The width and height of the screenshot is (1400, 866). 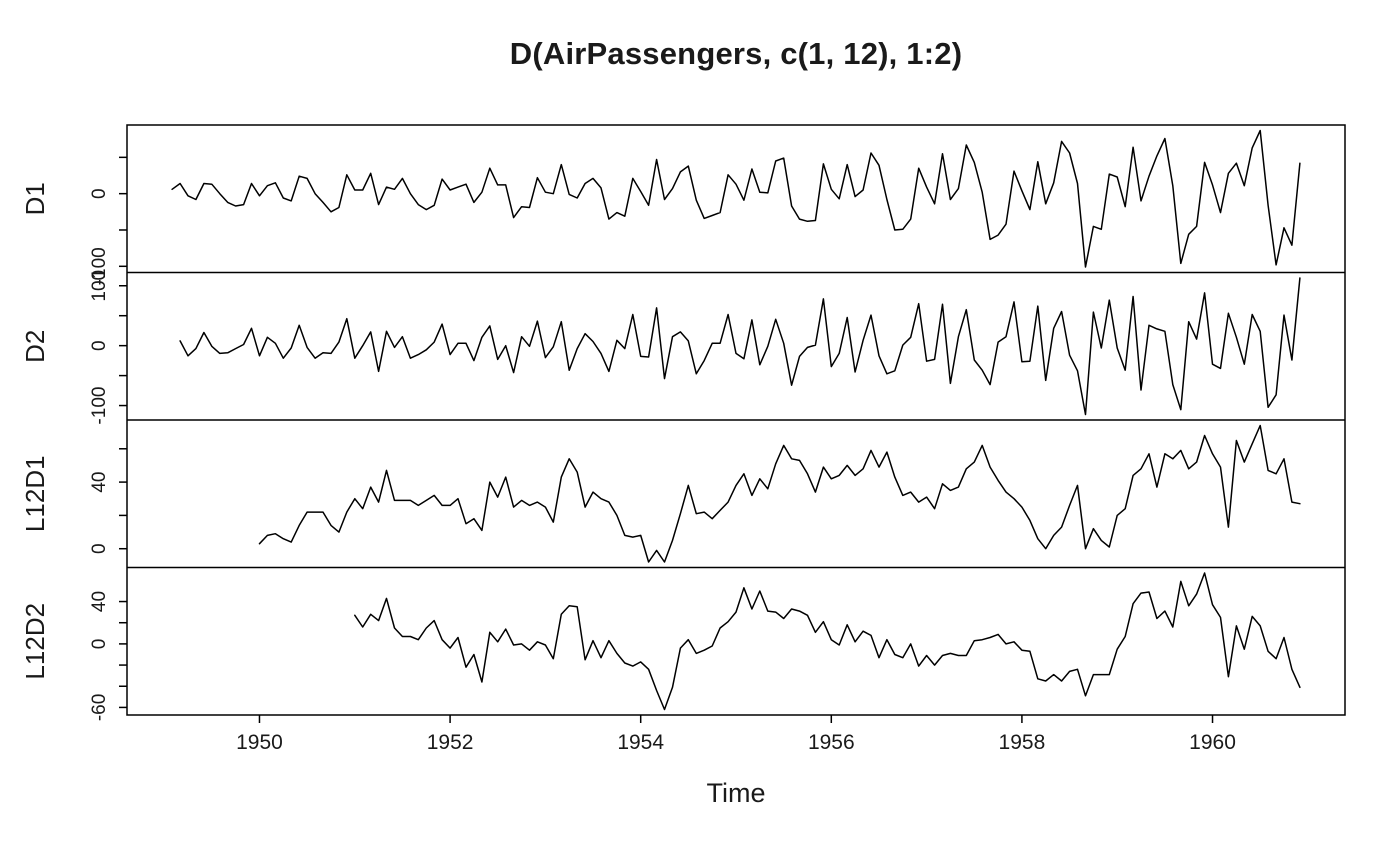 What do you see at coordinates (35, 641) in the screenshot?
I see `panel-label-L12D2: L12D2` at bounding box center [35, 641].